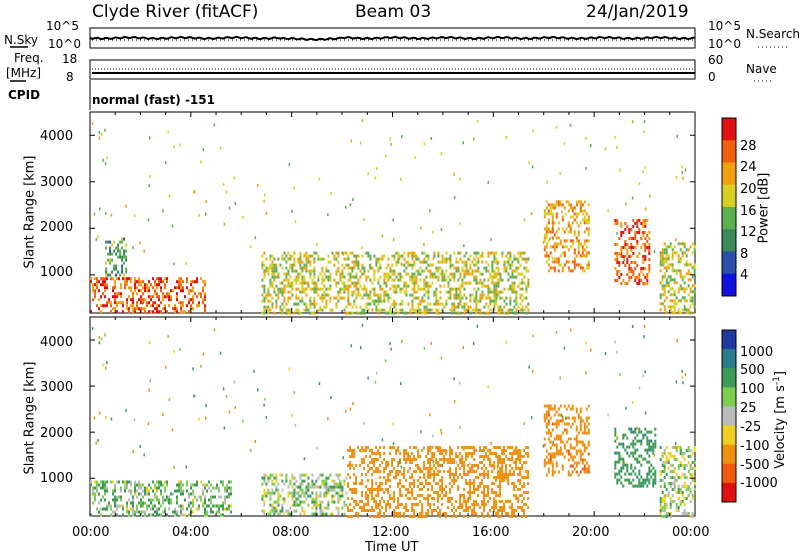  What do you see at coordinates (744, 275) in the screenshot?
I see `power-scale-tick-4: 4` at bounding box center [744, 275].